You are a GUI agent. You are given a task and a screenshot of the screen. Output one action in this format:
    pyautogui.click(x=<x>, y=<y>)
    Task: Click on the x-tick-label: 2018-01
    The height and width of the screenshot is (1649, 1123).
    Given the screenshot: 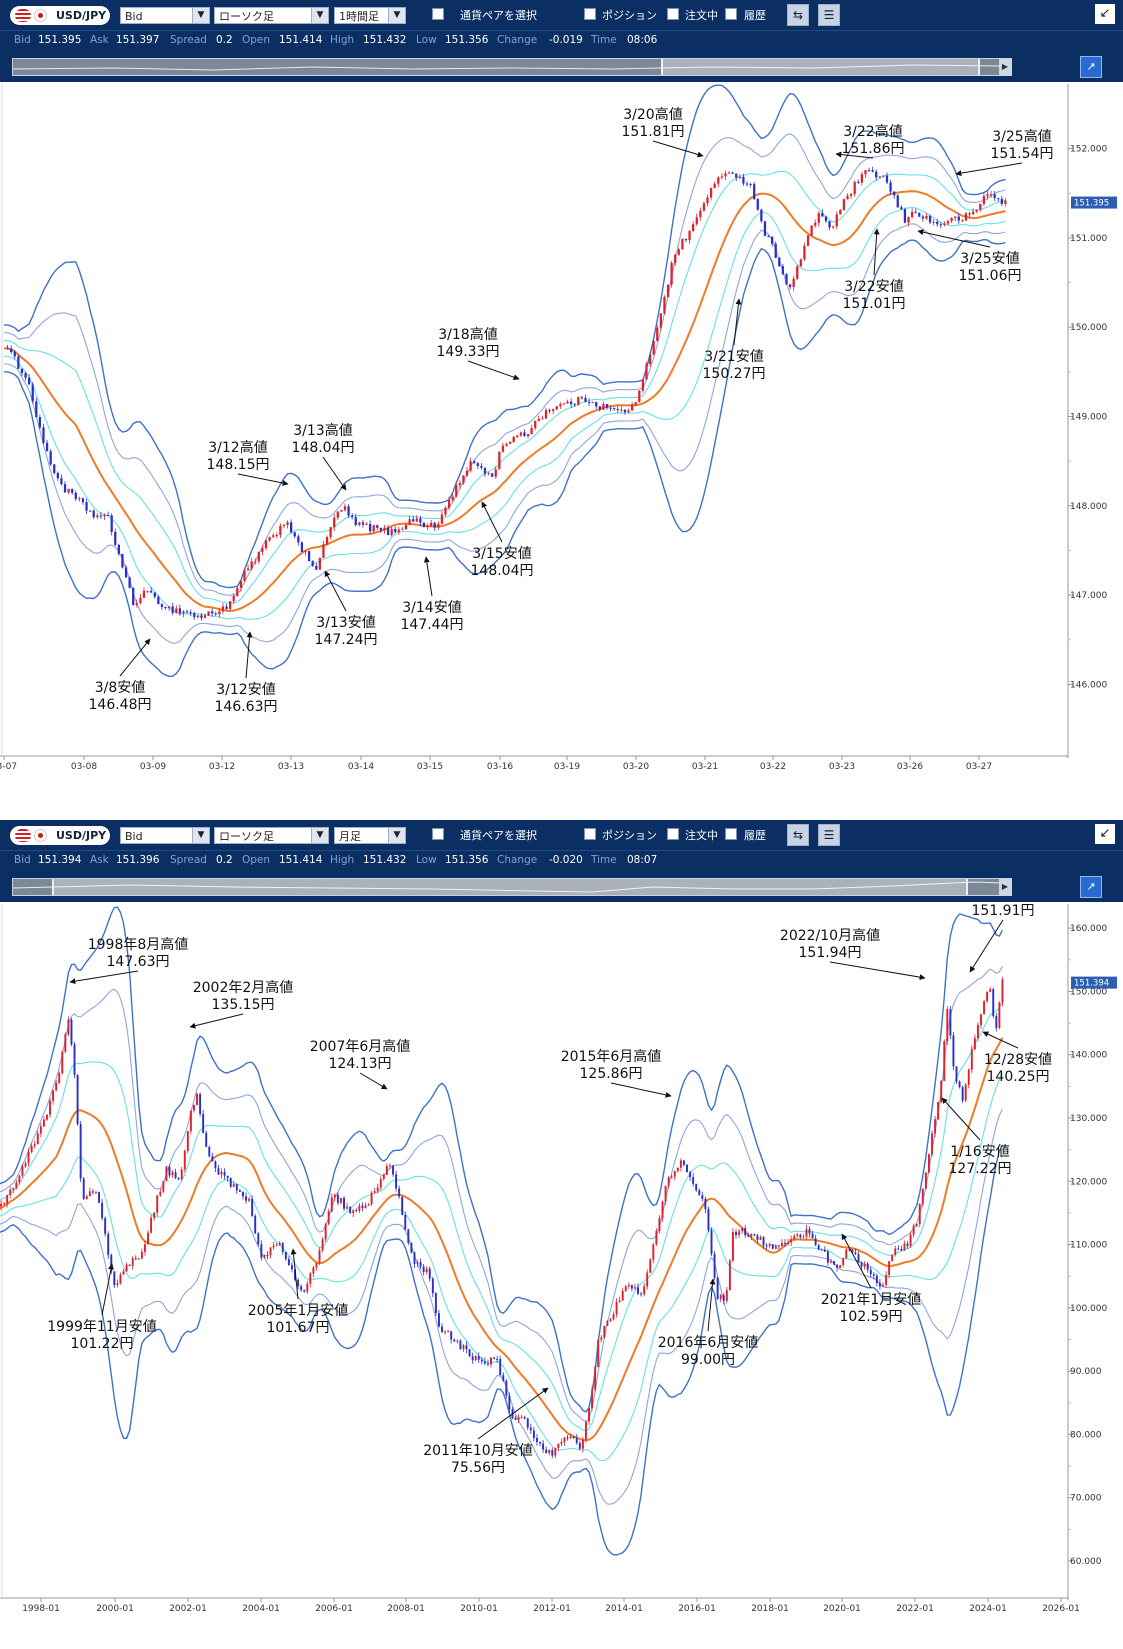 What is the action you would take?
    pyautogui.click(x=770, y=1609)
    